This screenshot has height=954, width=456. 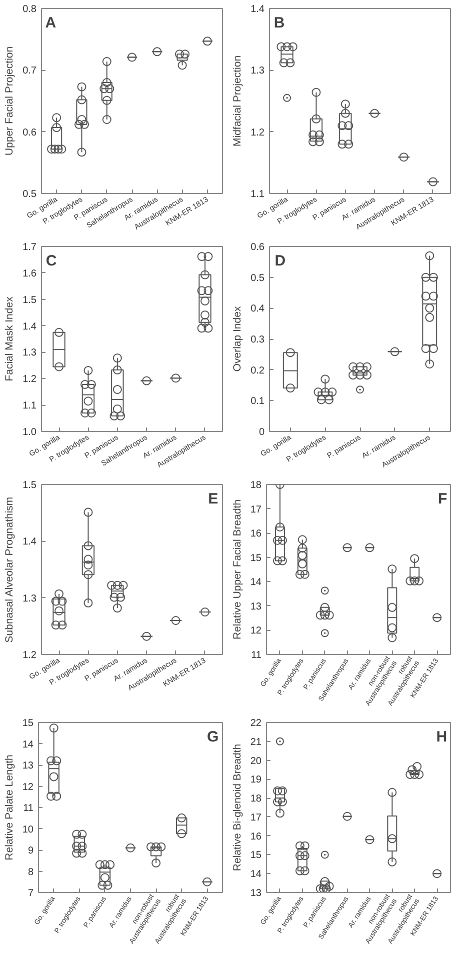 What do you see at coordinates (280, 261) in the screenshot?
I see `chart-title: D` at bounding box center [280, 261].